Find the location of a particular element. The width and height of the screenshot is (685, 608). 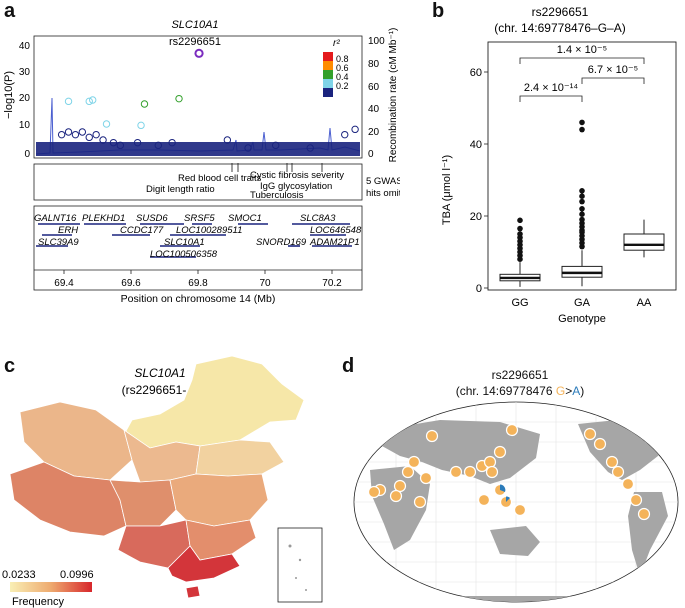

b-x-tick: GG is located at coordinates (519, 303).